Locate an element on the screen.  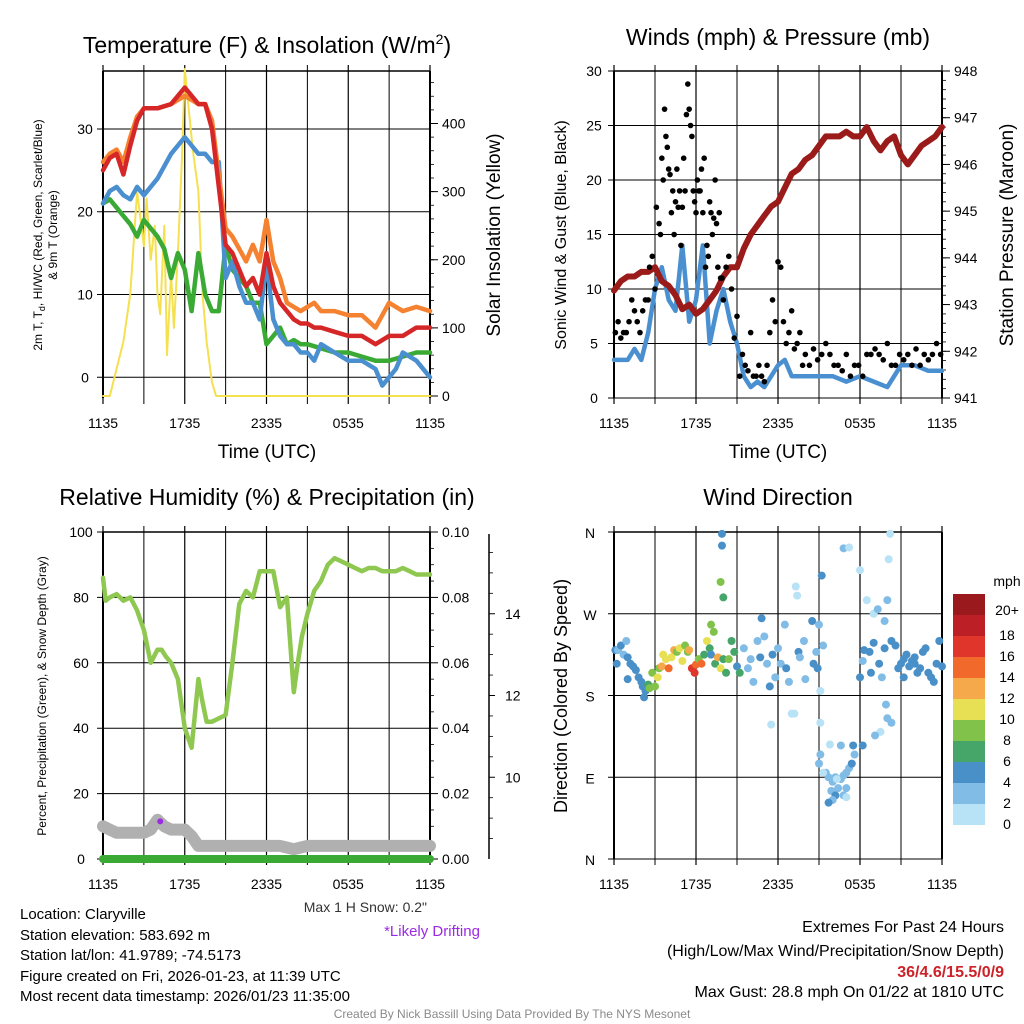
y2-axis-label: Solar Insolation (Yellow) is located at coordinates (494, 234).